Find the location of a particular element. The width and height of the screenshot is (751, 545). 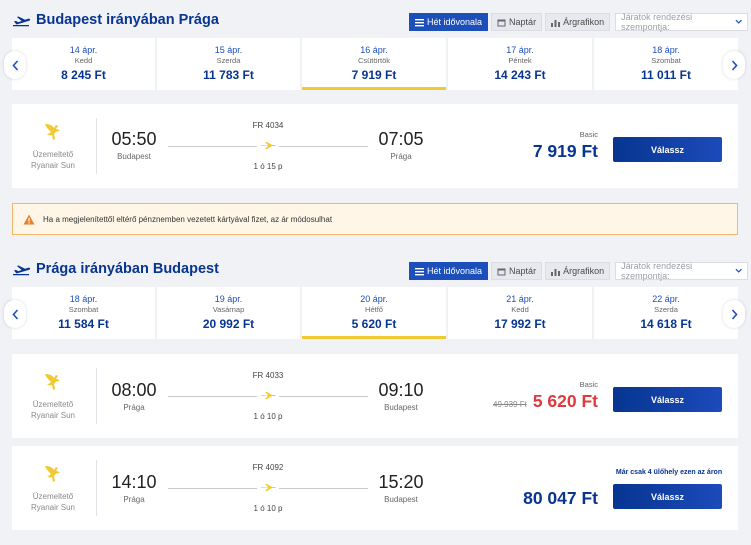

fare-price: 5 620 Ft is located at coordinates (565, 401).